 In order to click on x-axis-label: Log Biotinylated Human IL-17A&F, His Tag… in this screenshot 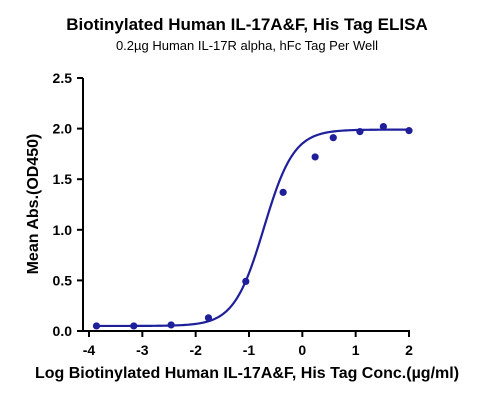, I will do `click(247, 373)`.